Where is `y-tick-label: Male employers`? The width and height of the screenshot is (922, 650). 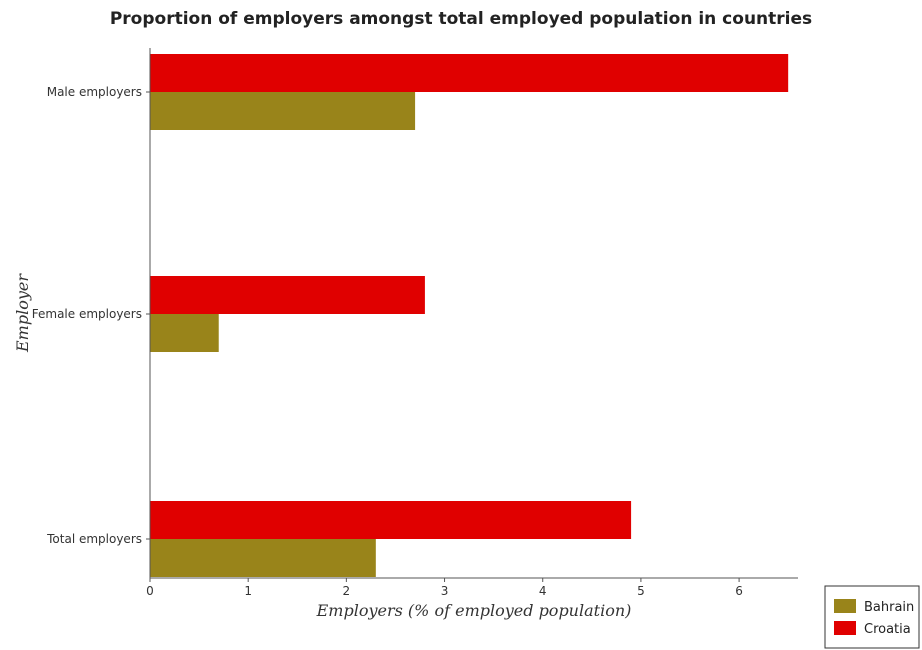
y-tick-label: Male employers is located at coordinates (94, 92).